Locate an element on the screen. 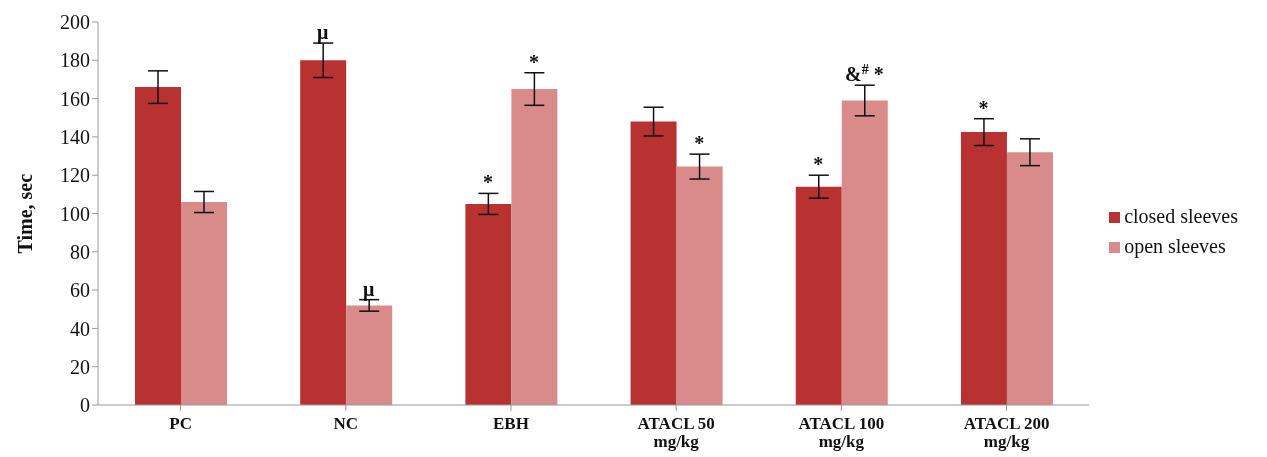 The width and height of the screenshot is (1267, 457). legend-label: closed sleeves is located at coordinates (1181, 215).